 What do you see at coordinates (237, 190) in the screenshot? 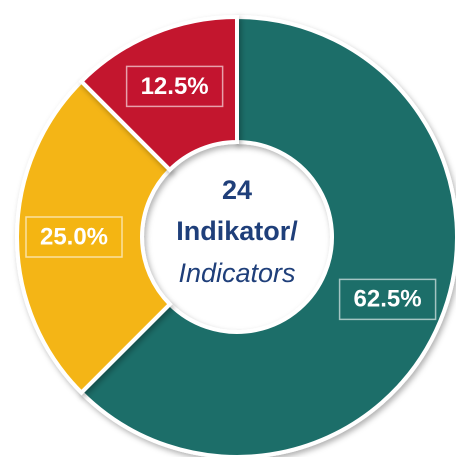
I see `center-total: 24` at bounding box center [237, 190].